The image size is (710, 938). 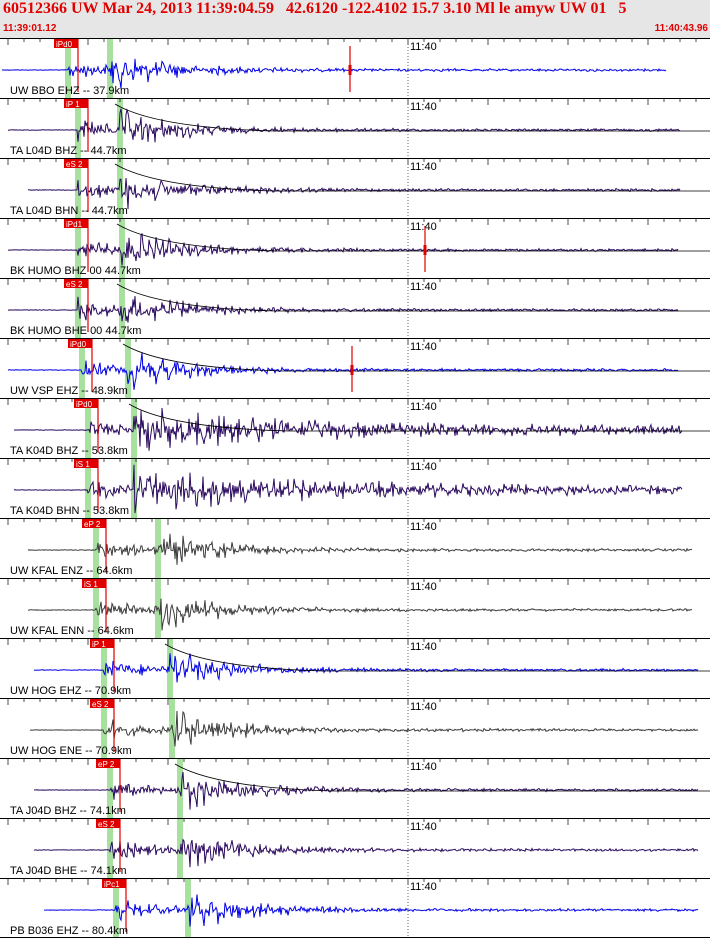 What do you see at coordinates (71, 571) in the screenshot?
I see `station-label: UW KFAL ENZ -- 64.6km` at bounding box center [71, 571].